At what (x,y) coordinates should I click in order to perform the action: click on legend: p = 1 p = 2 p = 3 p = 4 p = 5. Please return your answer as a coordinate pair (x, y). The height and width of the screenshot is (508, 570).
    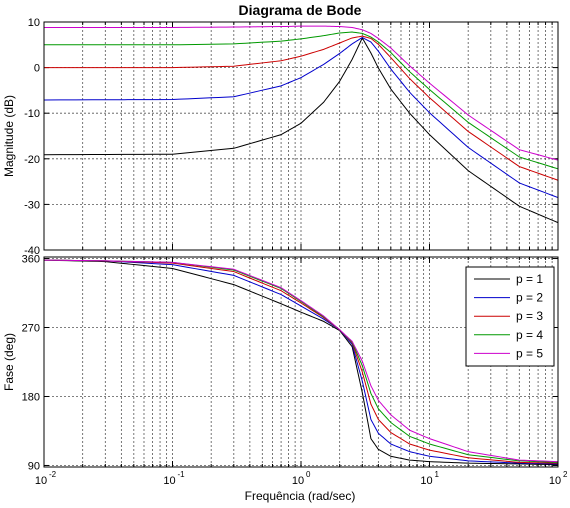
    Looking at the image, I should click on (510, 316).